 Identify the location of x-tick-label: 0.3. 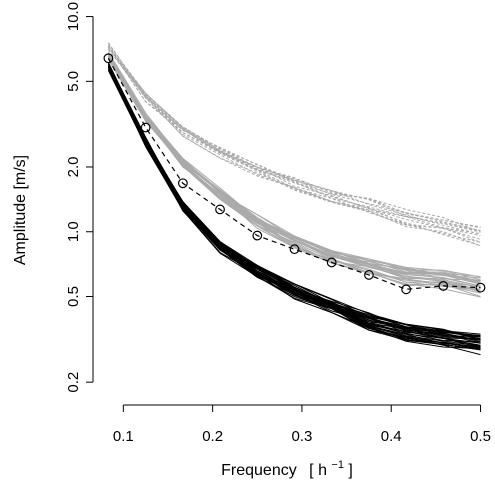
(302, 436).